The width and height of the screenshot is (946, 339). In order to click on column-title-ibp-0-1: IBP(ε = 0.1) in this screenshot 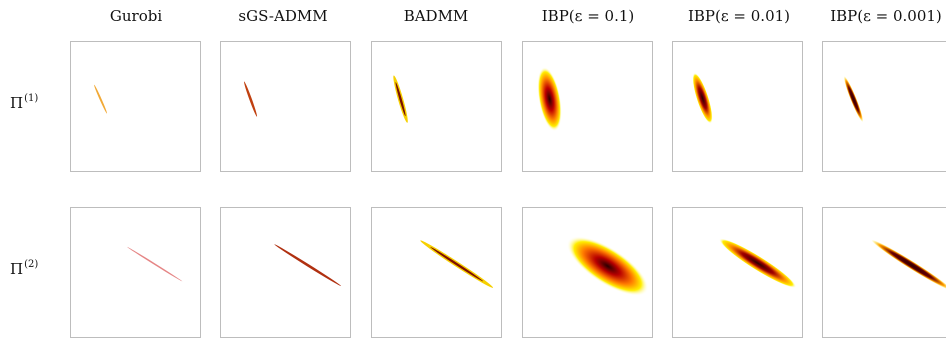, I will do `click(588, 16)`.